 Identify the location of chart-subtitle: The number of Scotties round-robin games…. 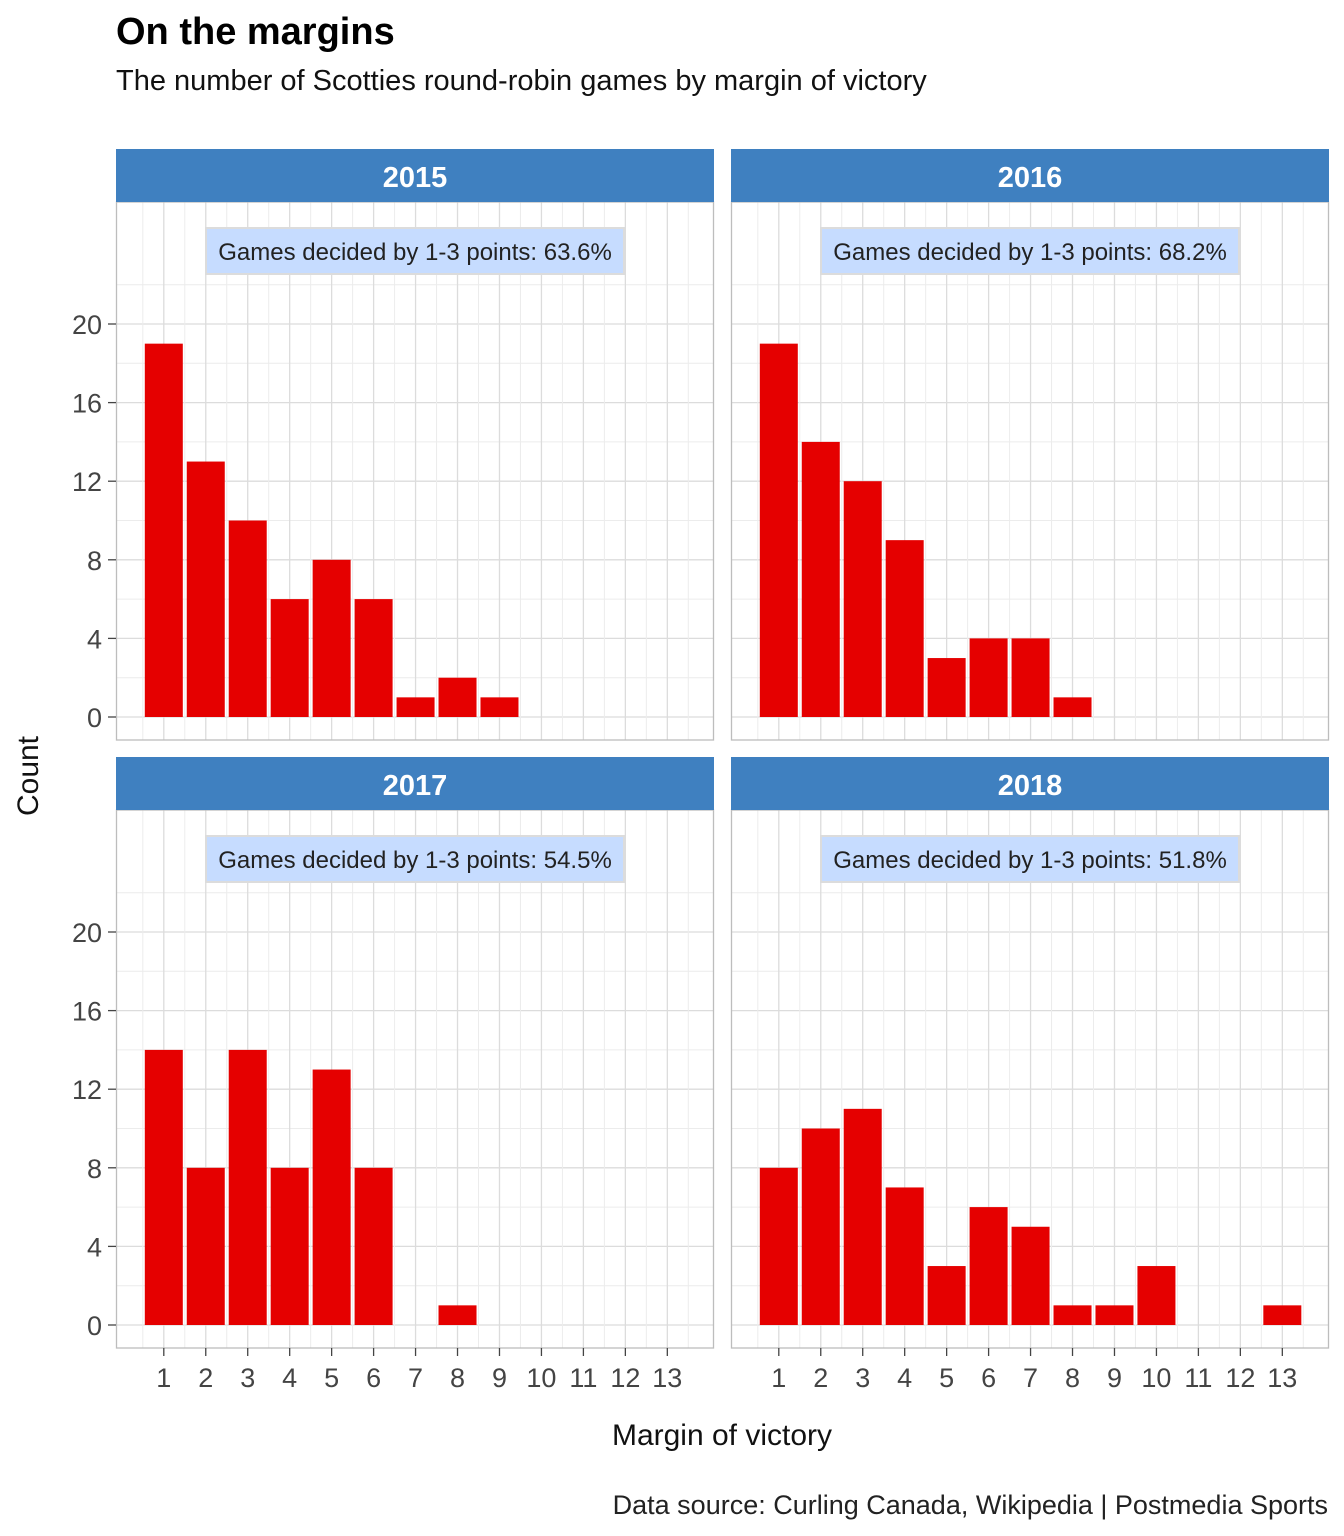
(521, 81).